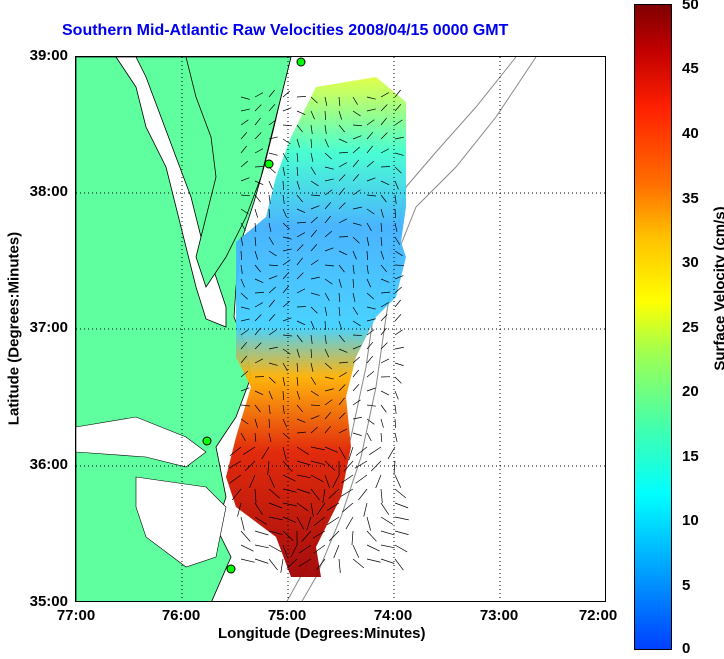  What do you see at coordinates (690, 520) in the screenshot?
I see `colorbar-tick: 10` at bounding box center [690, 520].